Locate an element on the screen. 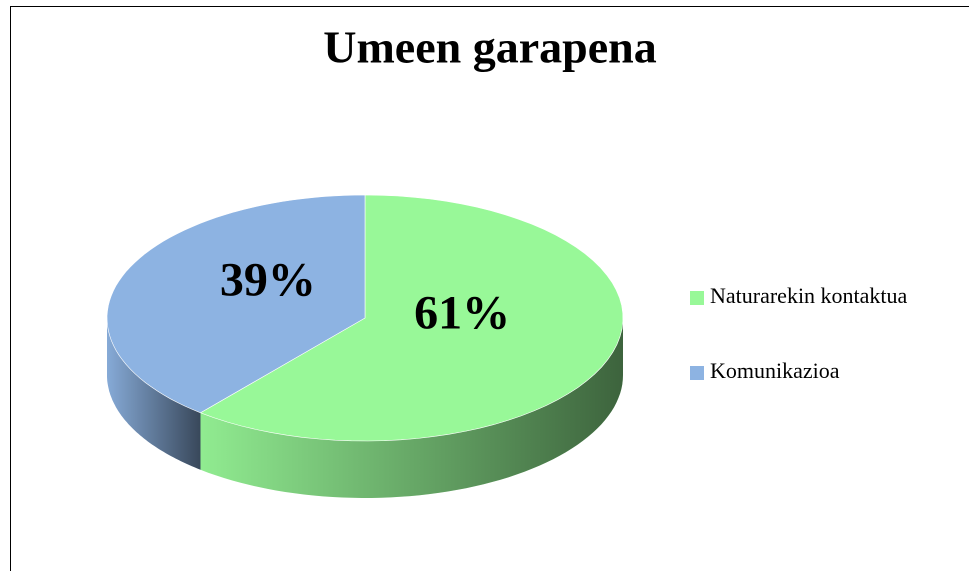 The height and width of the screenshot is (571, 969). legend-label: Naturarekin kontaktua is located at coordinates (809, 295).